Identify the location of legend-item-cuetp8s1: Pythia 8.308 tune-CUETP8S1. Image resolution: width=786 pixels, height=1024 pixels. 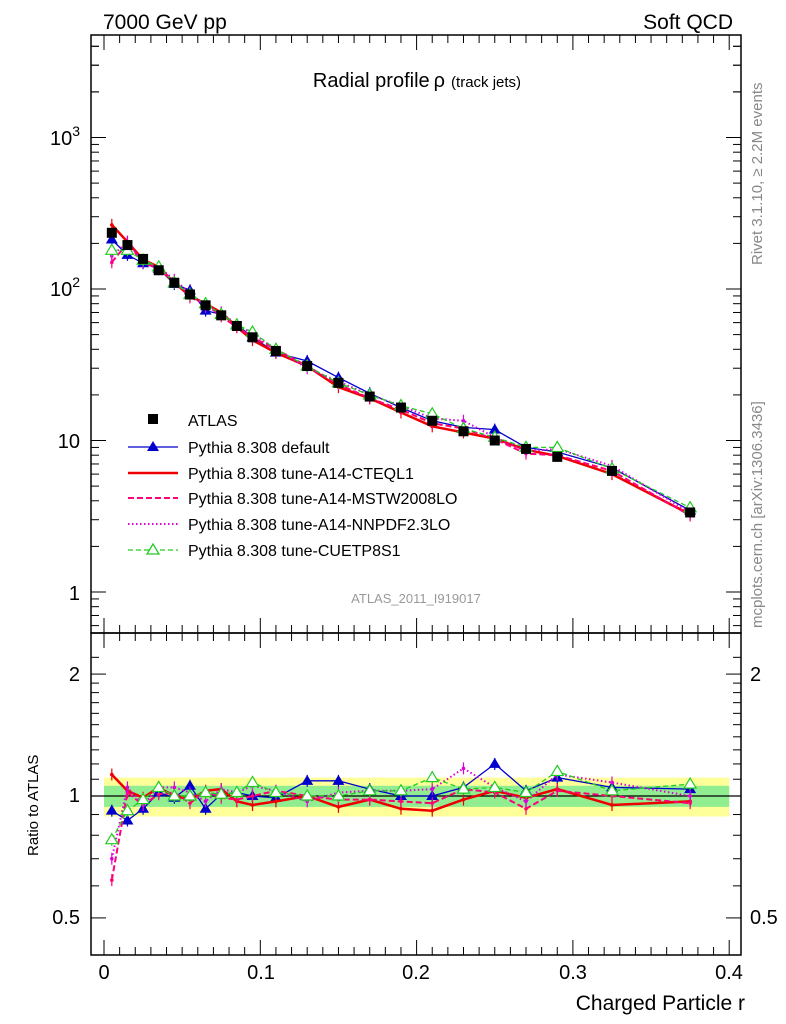
(264, 551).